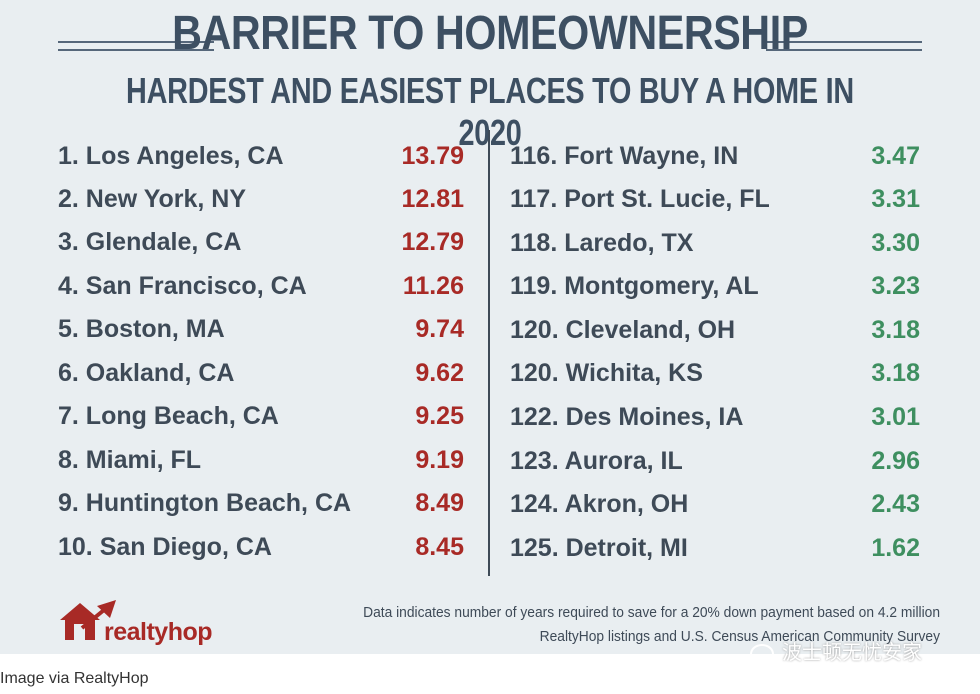  I want to click on house-logo-icon, so click(80, 621).